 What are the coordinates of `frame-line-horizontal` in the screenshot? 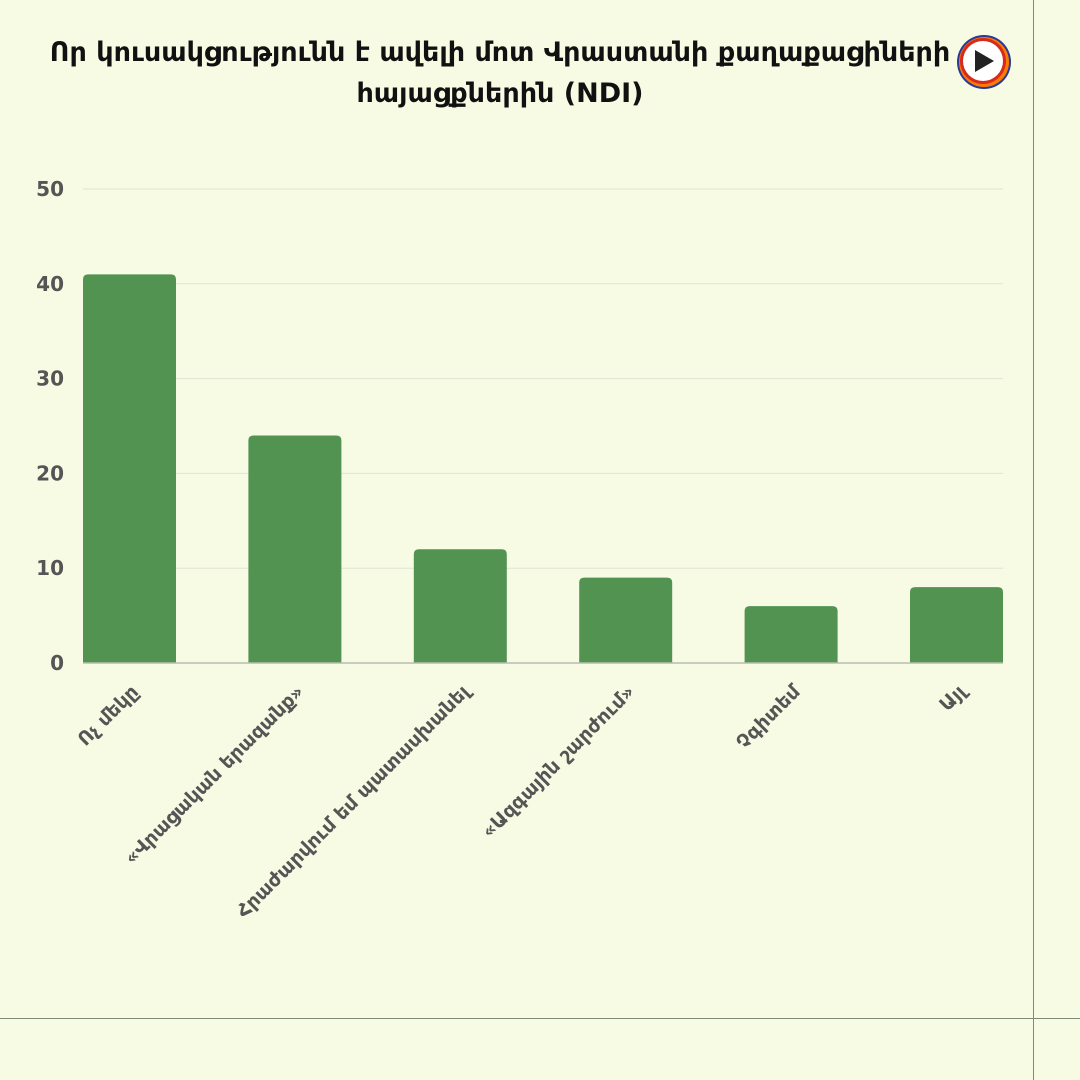 It's located at (540, 1018).